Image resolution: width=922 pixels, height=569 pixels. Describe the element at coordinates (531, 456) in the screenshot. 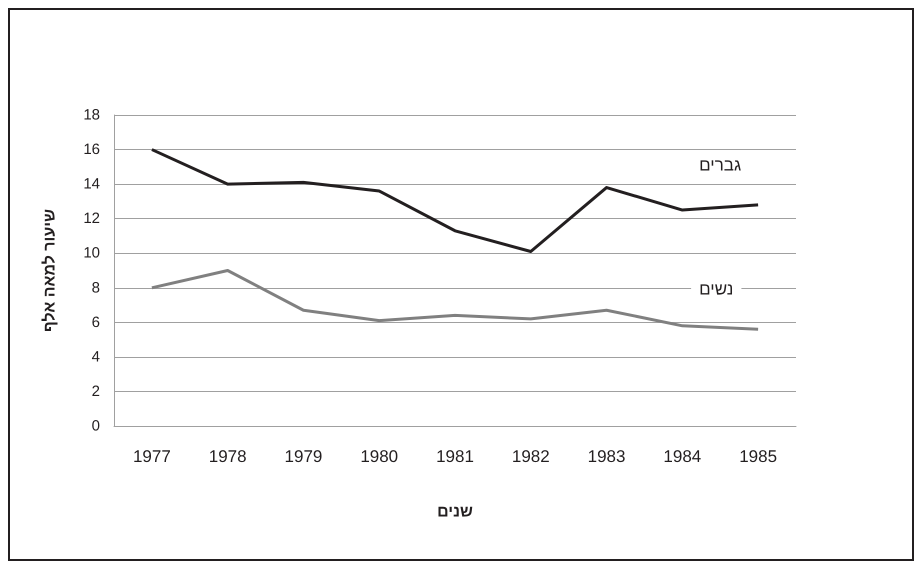

I see `x-tick-label: 1982` at that location.